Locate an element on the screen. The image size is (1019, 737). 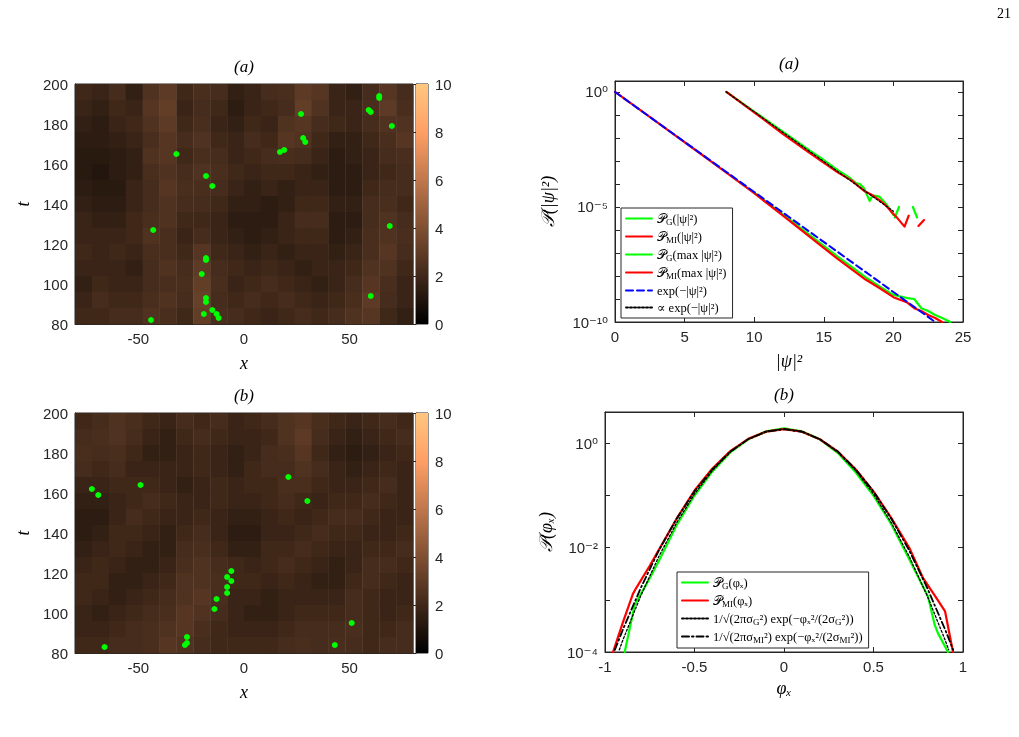
y-tick-label: 10⁻¹⁰ is located at coordinates (590, 322).